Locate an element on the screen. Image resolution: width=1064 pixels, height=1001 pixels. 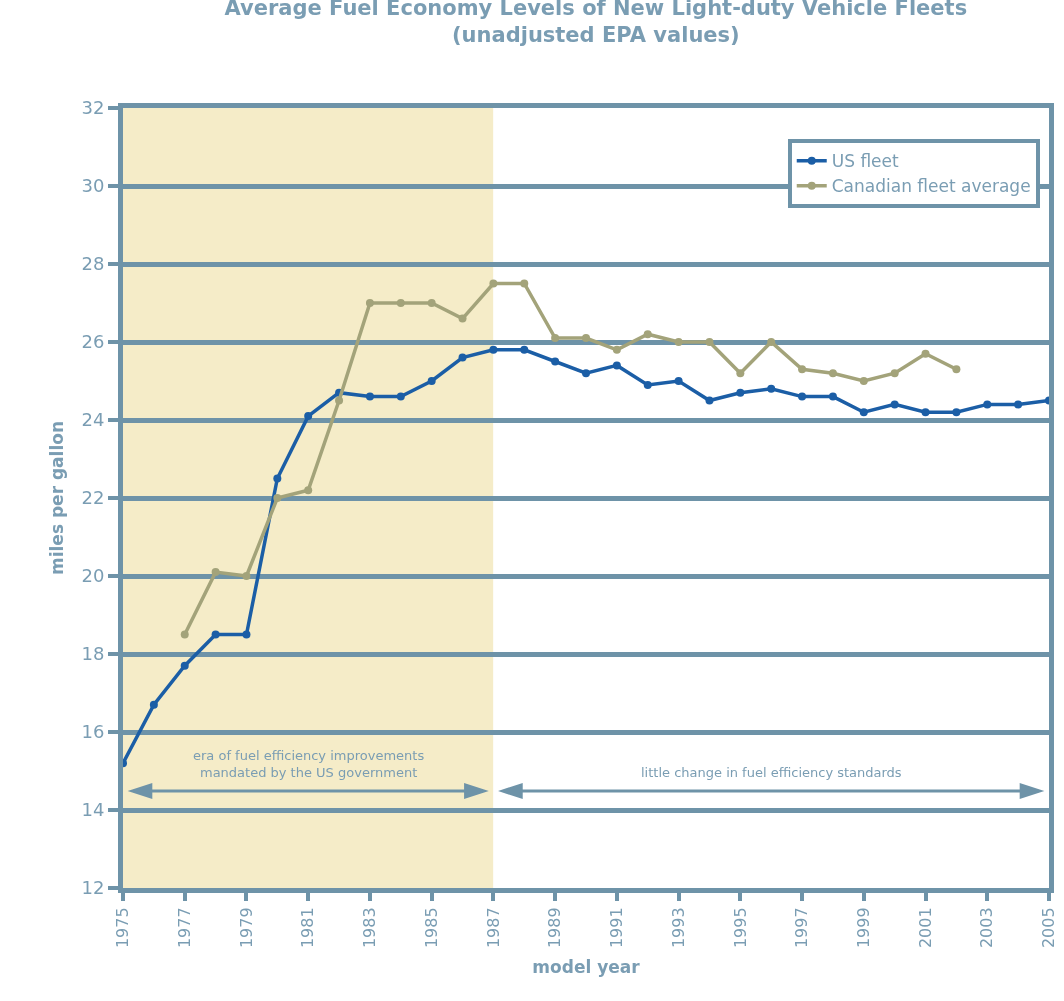
x-tick-label: 1989 is located at coordinates (555, 928).